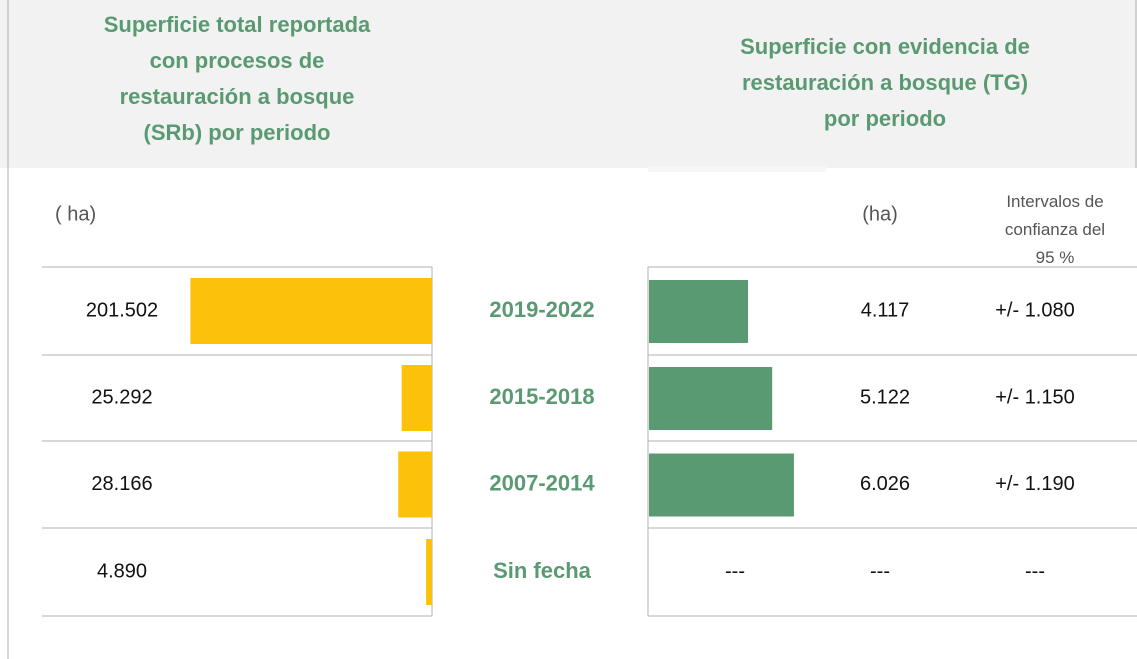  I want to click on period-label: 2015-2018, so click(541, 396).